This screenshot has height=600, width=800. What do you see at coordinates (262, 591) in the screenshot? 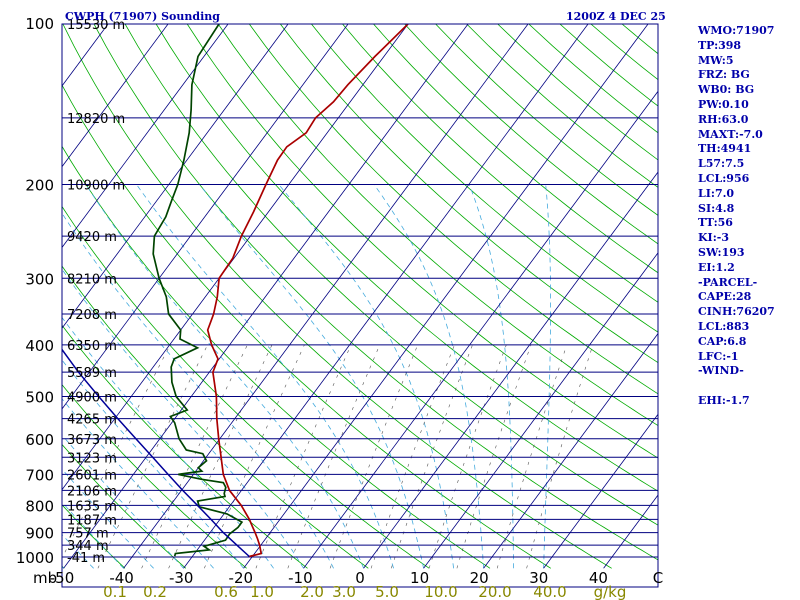
I see `mixing-ratio-label: 1.0` at bounding box center [262, 591].